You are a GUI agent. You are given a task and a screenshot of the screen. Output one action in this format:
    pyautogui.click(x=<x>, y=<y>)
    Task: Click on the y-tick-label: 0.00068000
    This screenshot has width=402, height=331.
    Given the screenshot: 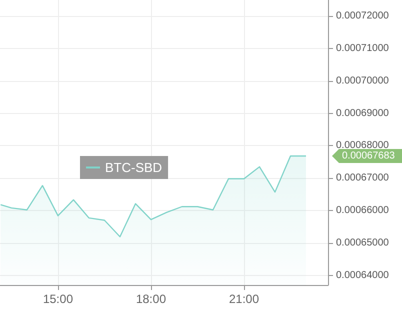 What is the action you would take?
    pyautogui.click(x=363, y=146)
    